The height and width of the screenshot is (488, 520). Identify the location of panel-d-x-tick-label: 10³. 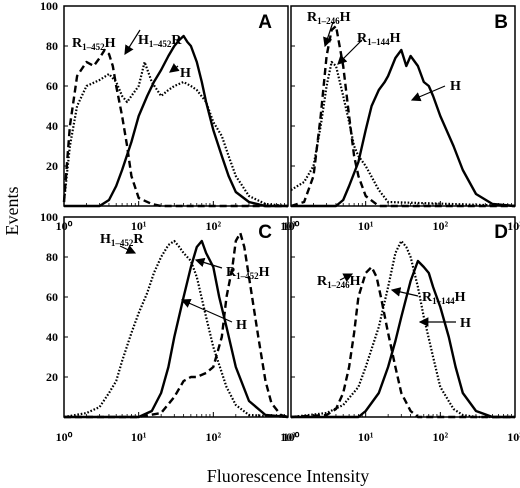
(513, 437).